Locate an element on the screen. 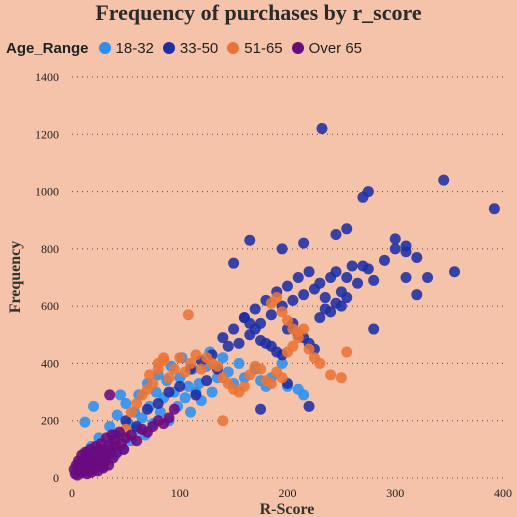 Image resolution: width=517 pixels, height=517 pixels. legend-item-33-50: 33-50 is located at coordinates (190, 48).